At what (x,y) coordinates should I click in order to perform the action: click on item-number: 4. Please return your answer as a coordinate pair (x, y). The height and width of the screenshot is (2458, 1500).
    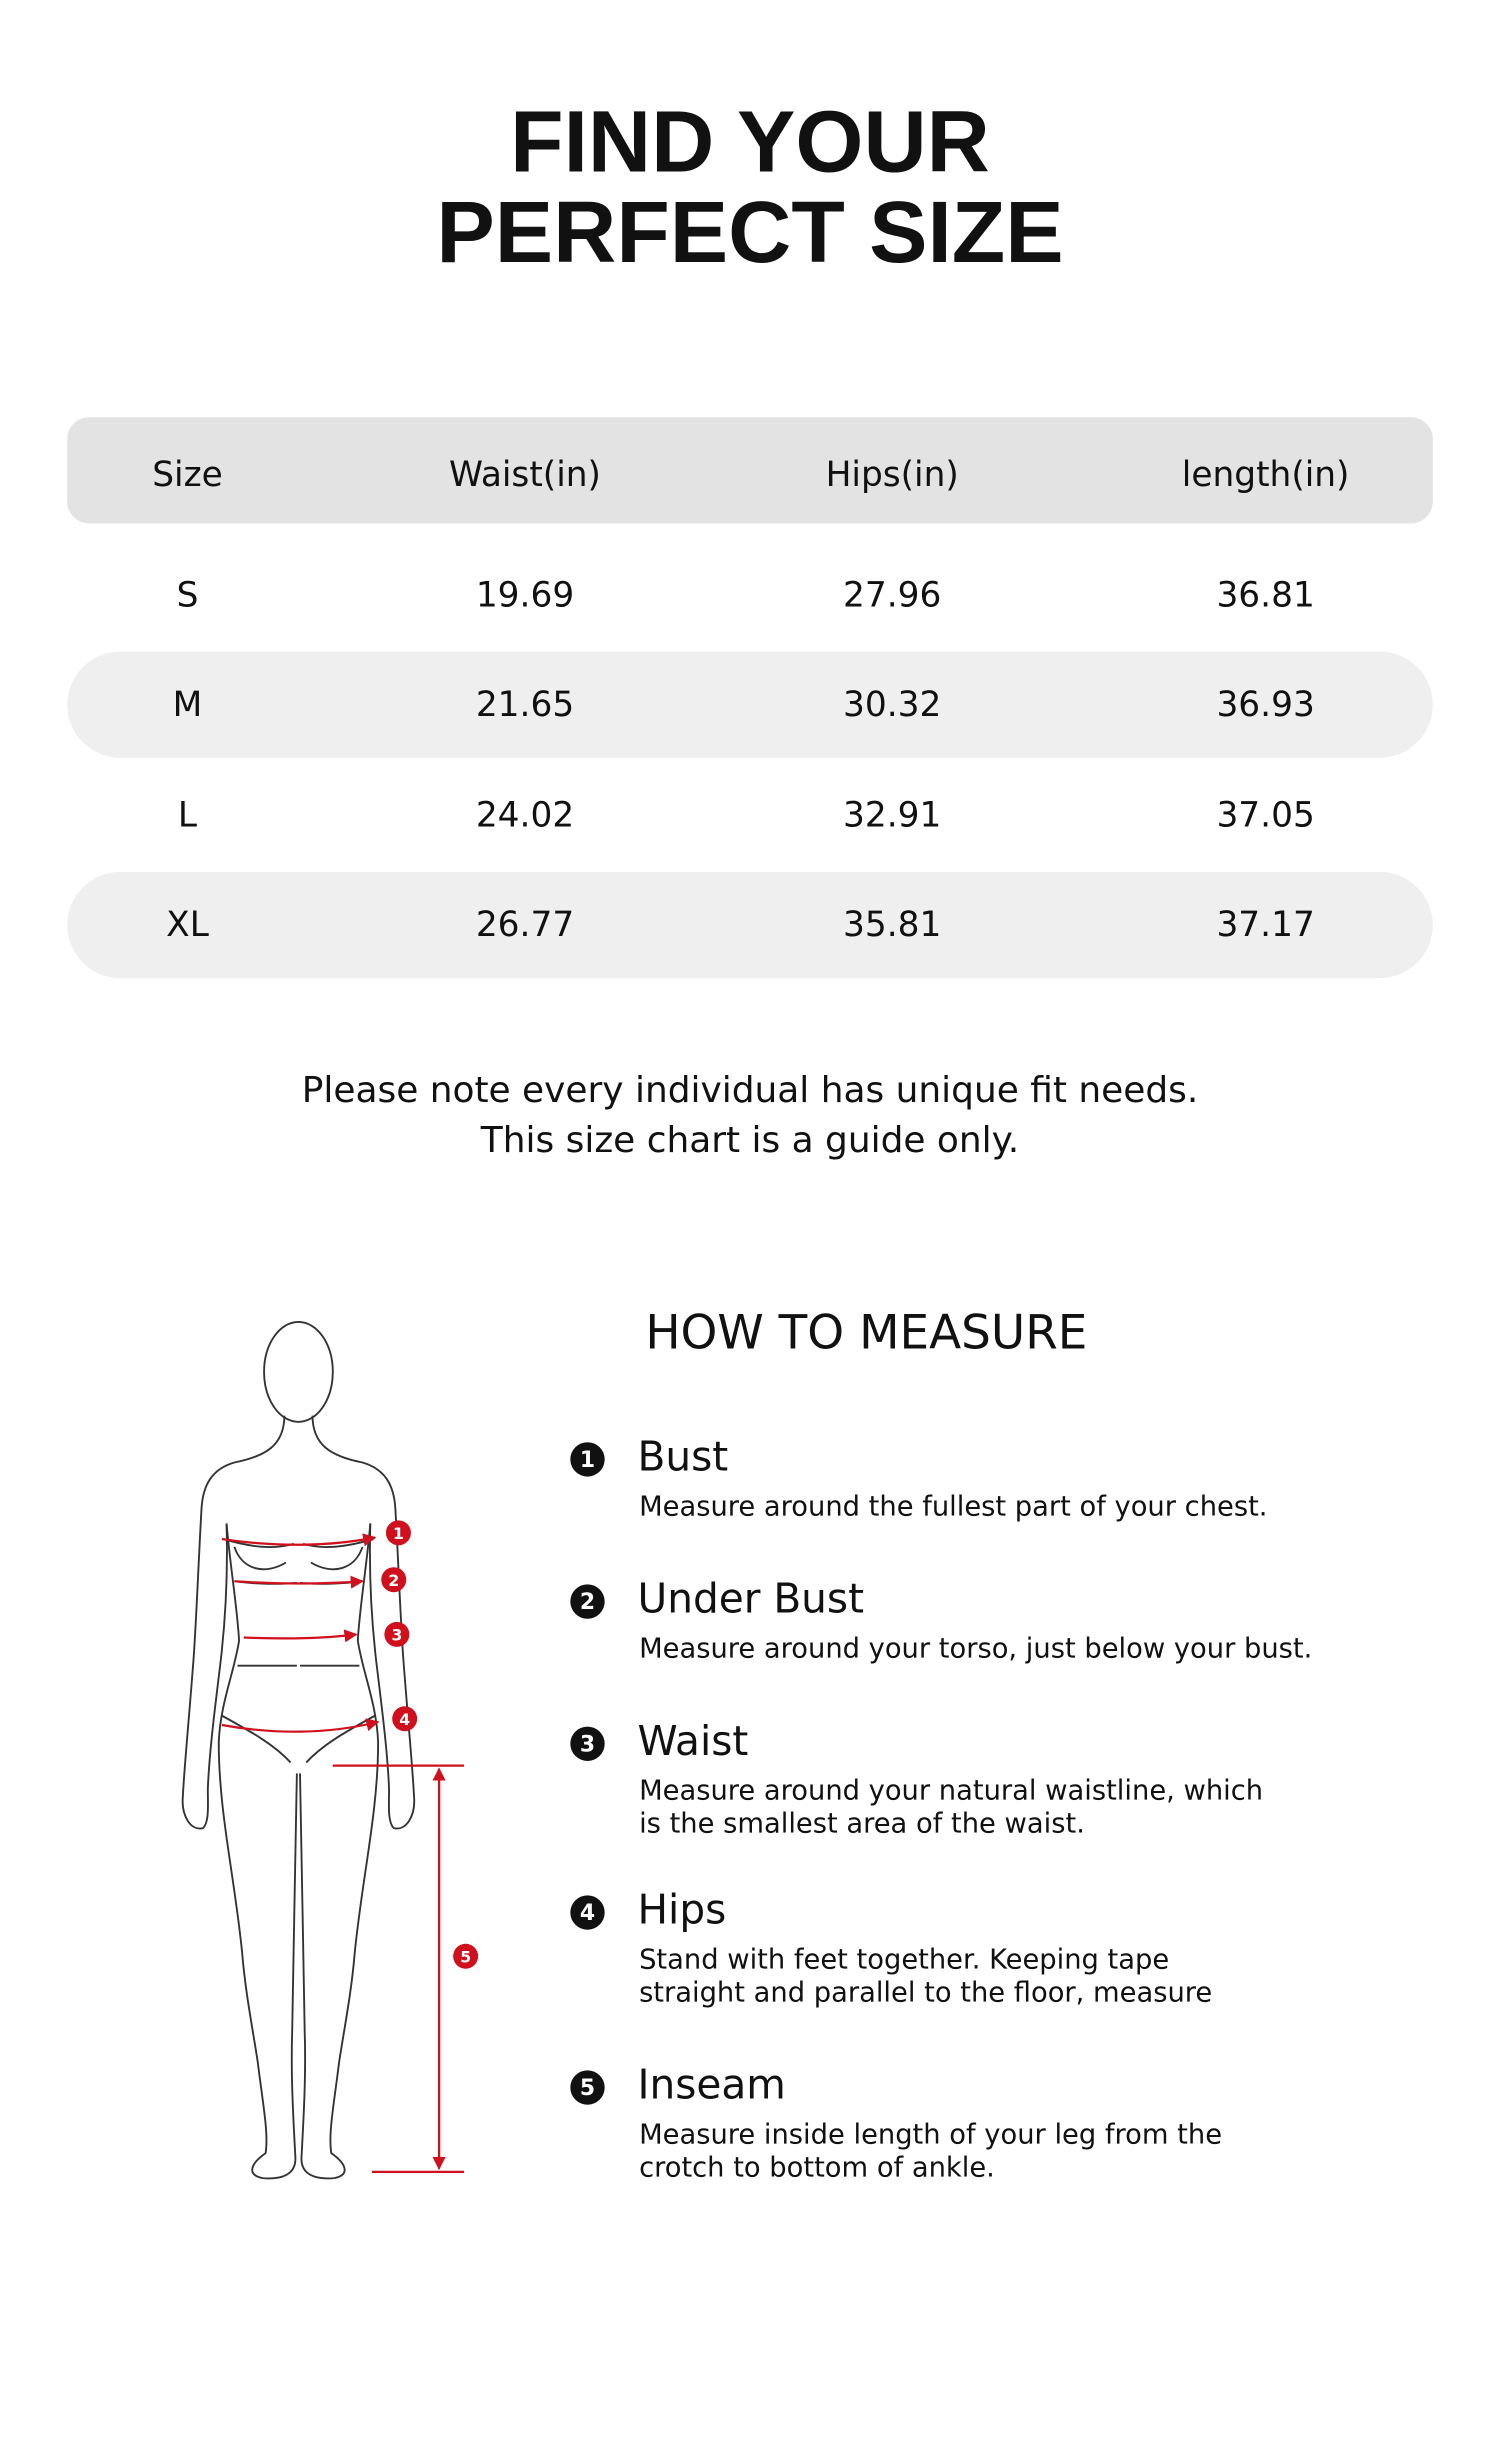
    Looking at the image, I should click on (587, 1913).